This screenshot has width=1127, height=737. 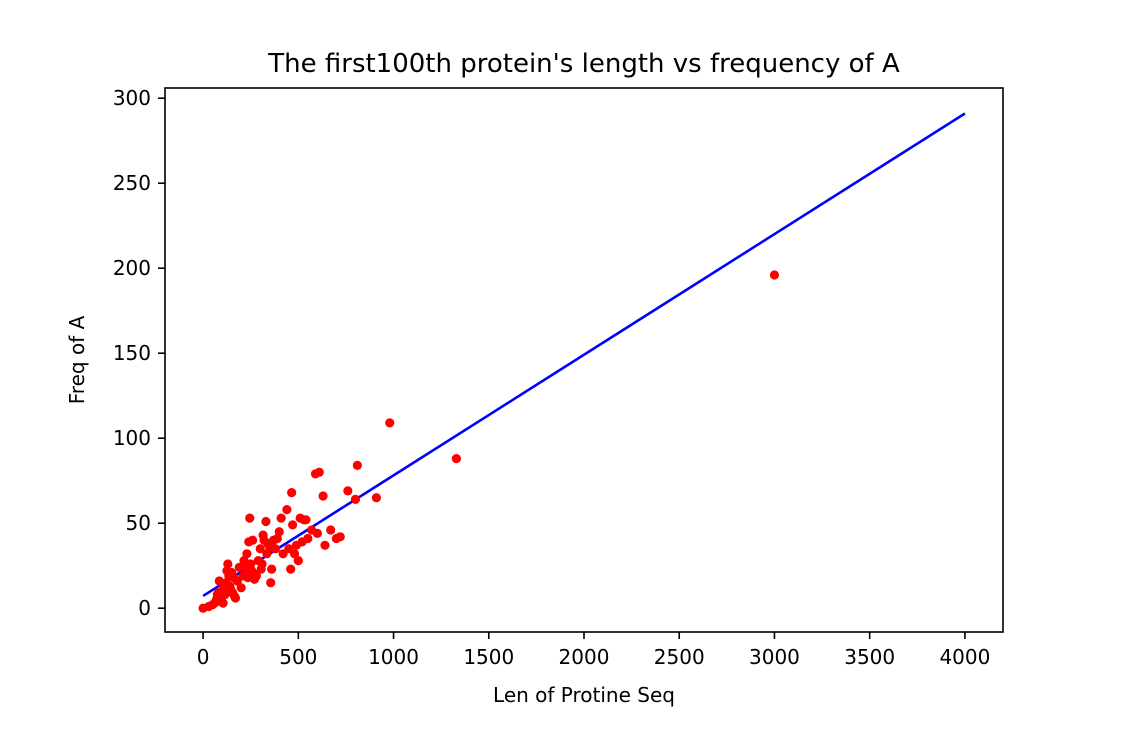 What do you see at coordinates (132, 98) in the screenshot?
I see `y-tick-label: 300` at bounding box center [132, 98].